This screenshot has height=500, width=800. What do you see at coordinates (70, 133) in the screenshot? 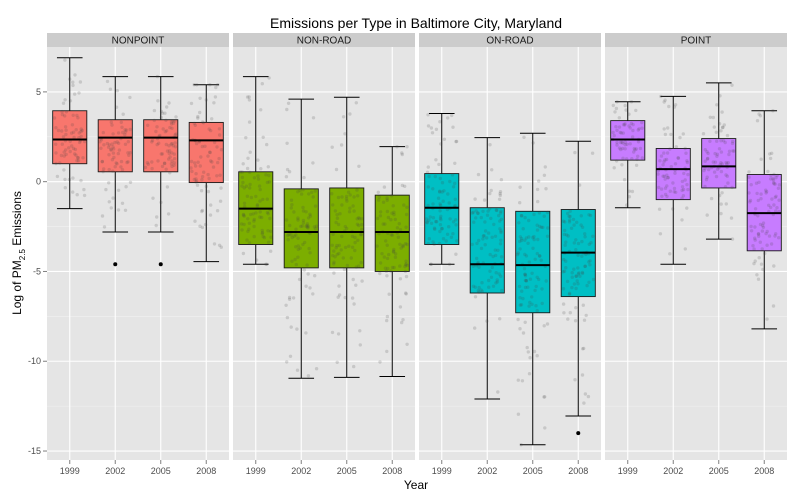
I see `boxplot-1999` at bounding box center [70, 133].